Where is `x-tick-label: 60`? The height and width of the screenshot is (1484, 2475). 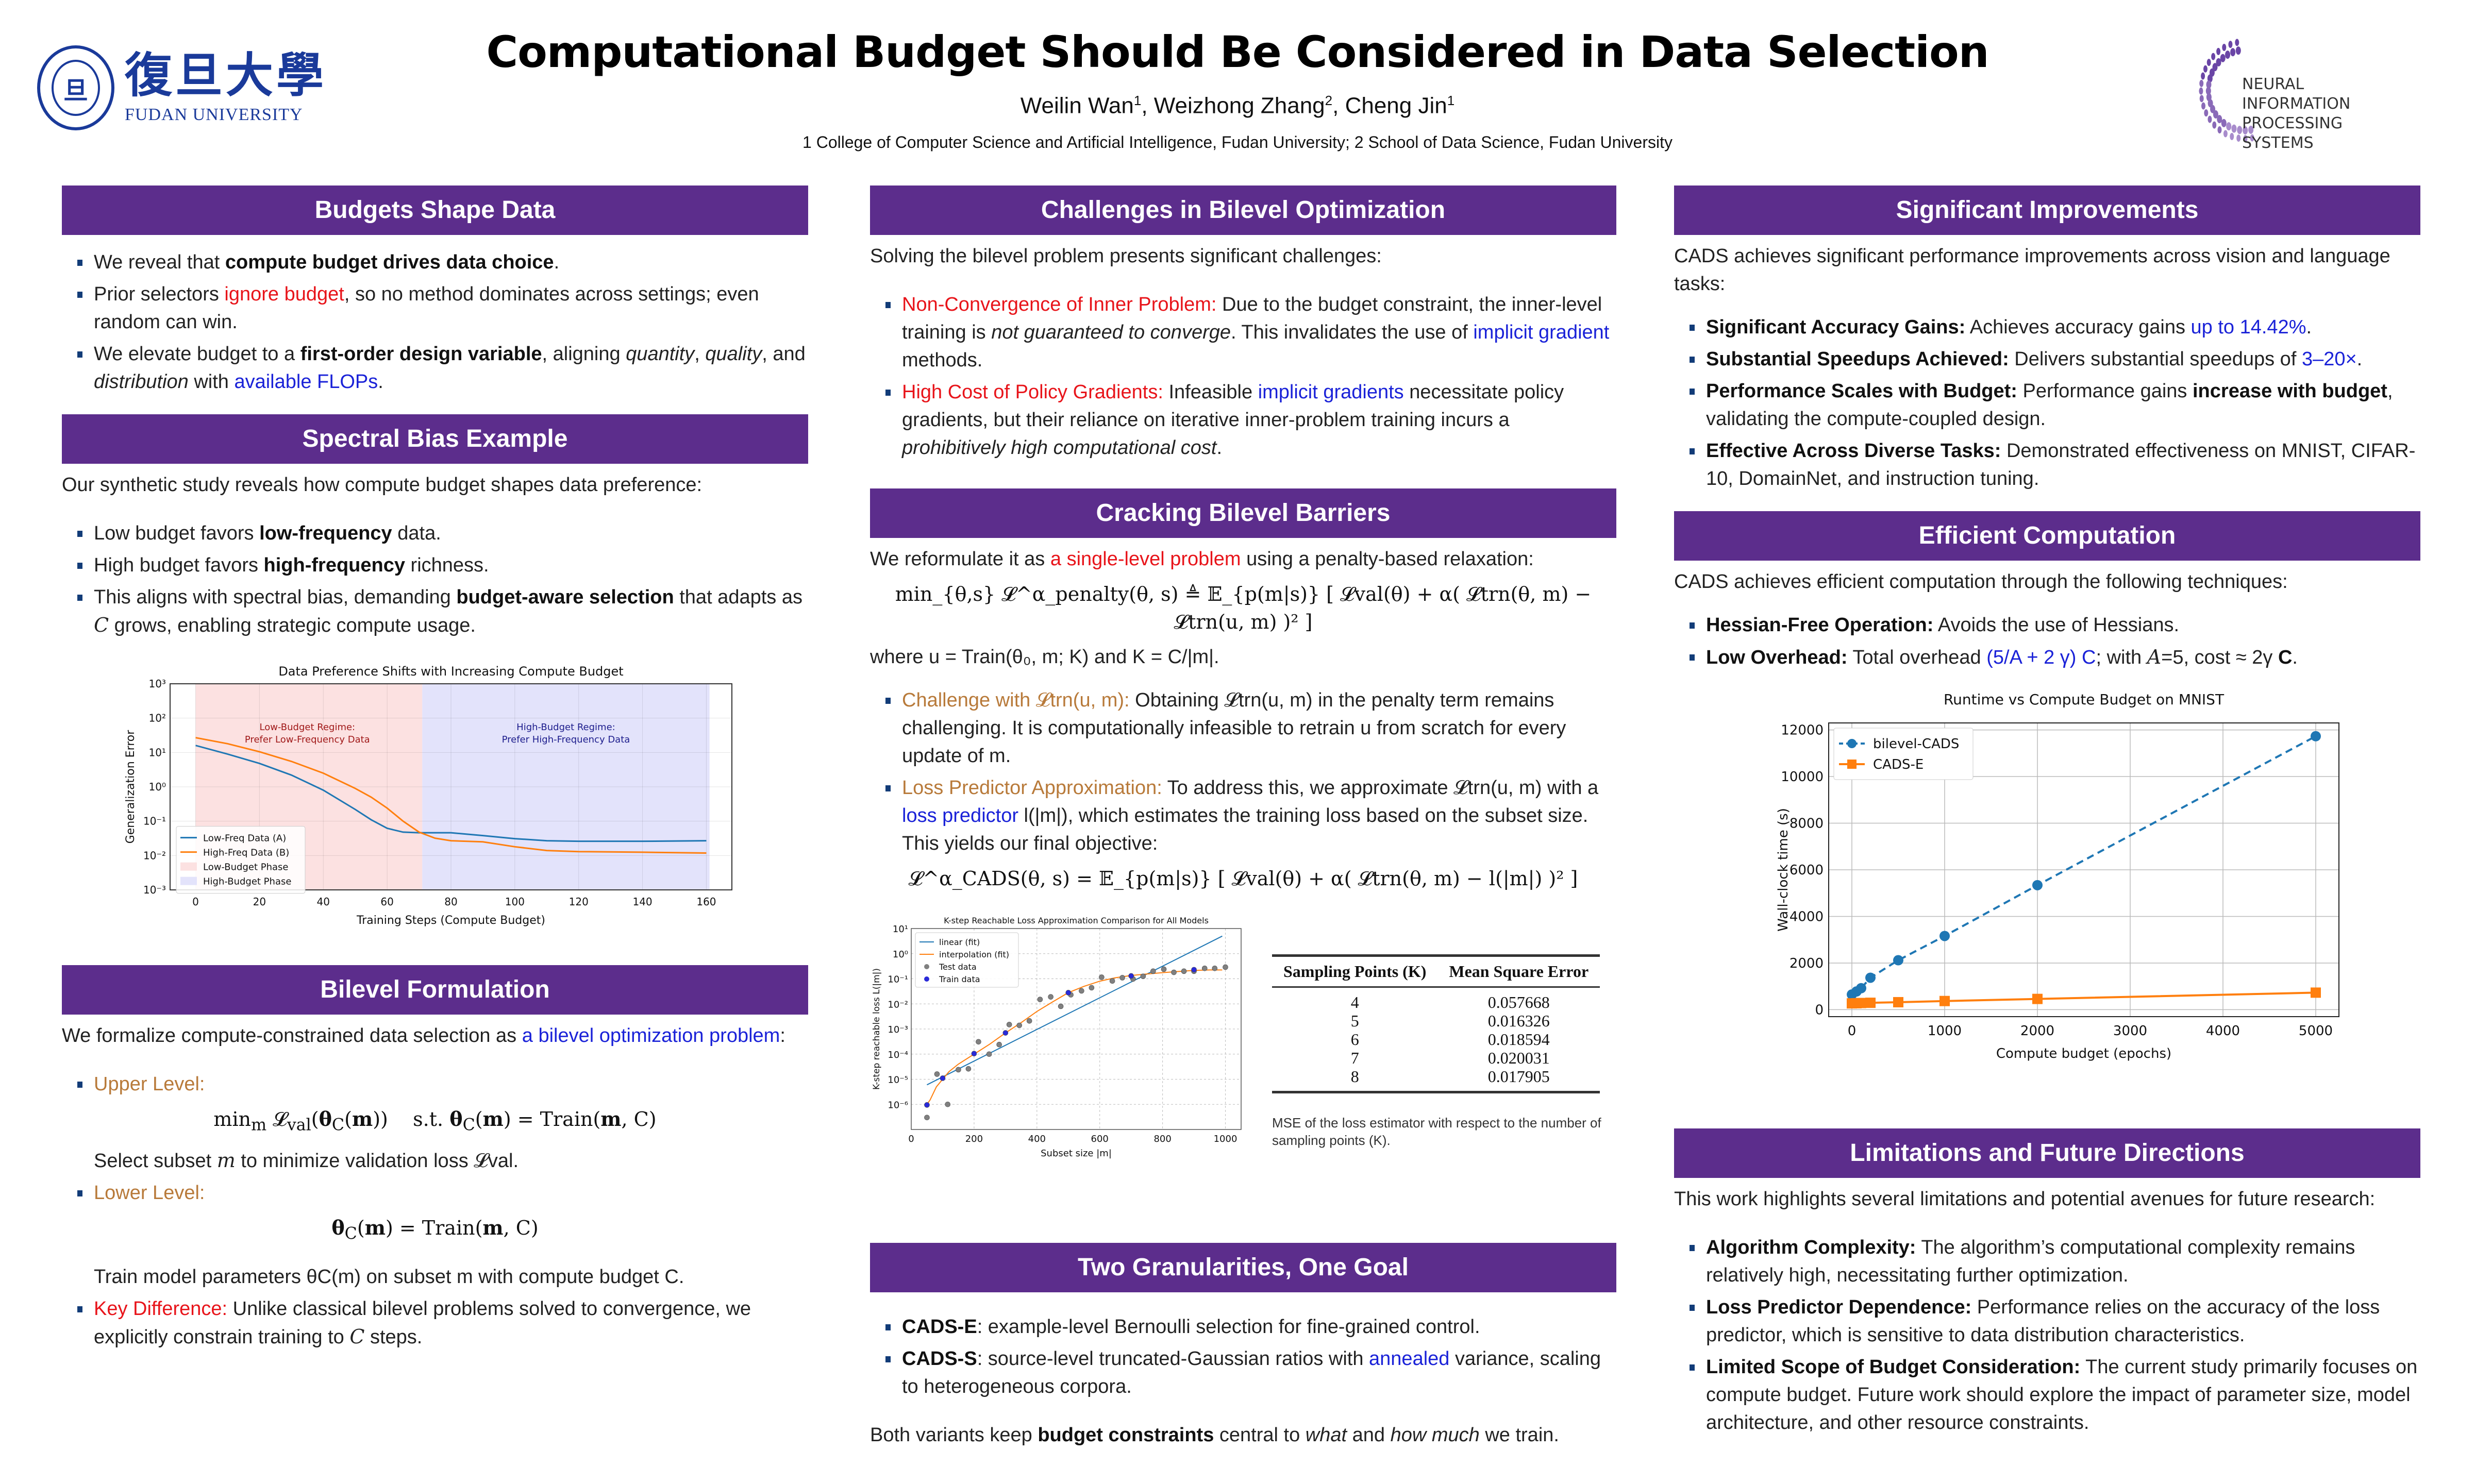 x-tick-label: 60 is located at coordinates (386, 902).